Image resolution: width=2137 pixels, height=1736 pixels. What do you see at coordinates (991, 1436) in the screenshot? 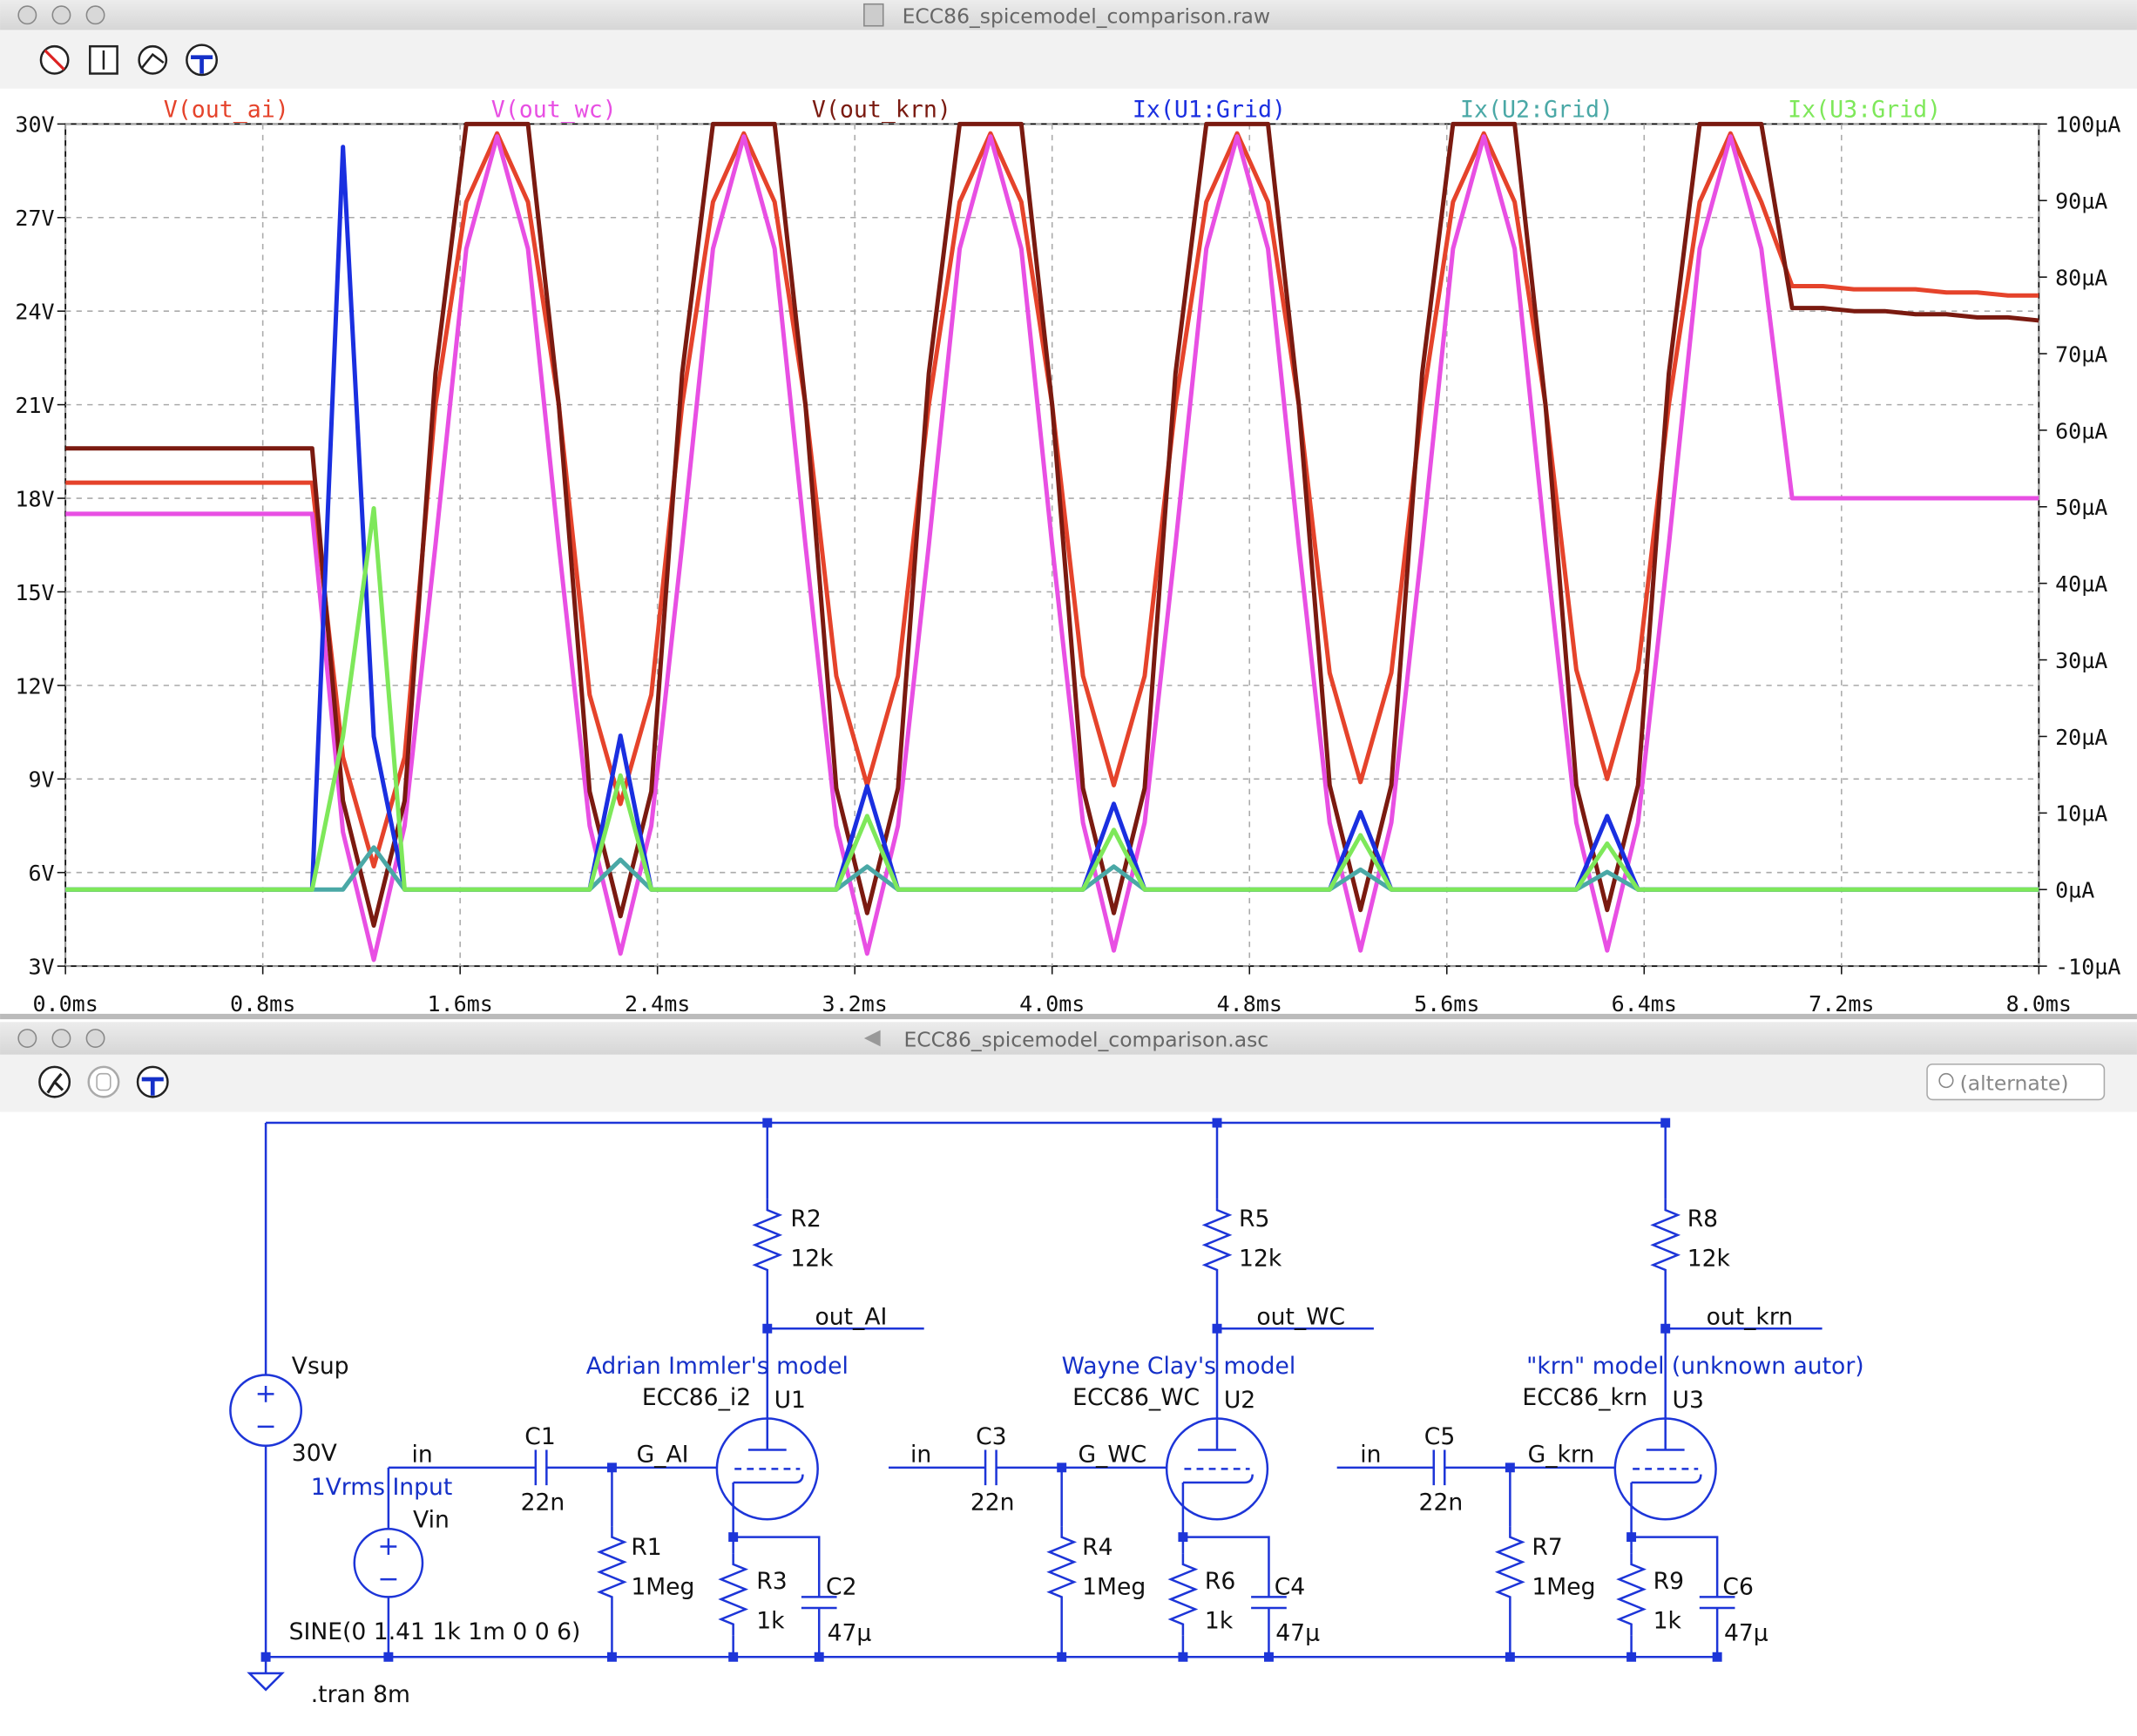
I see `schematic-label: C3` at bounding box center [991, 1436].